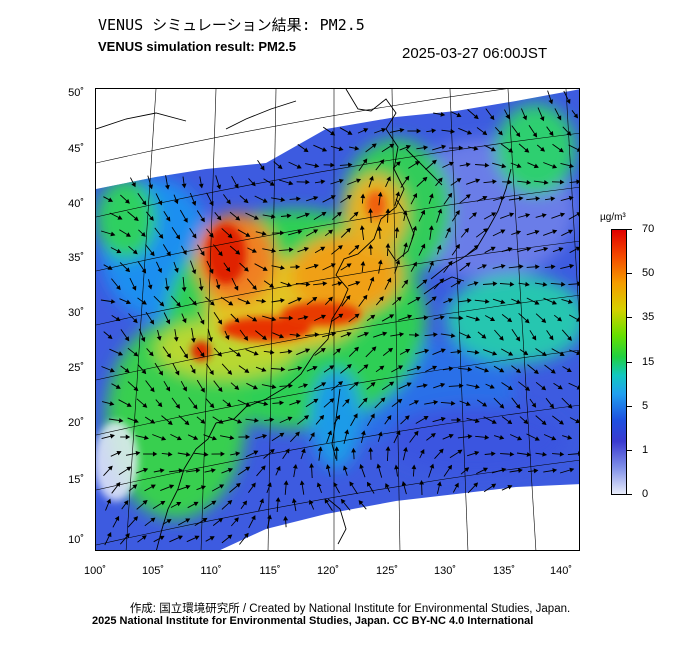 The height and width of the screenshot is (649, 700). I want to click on lat-label: 15˚, so click(76, 480).